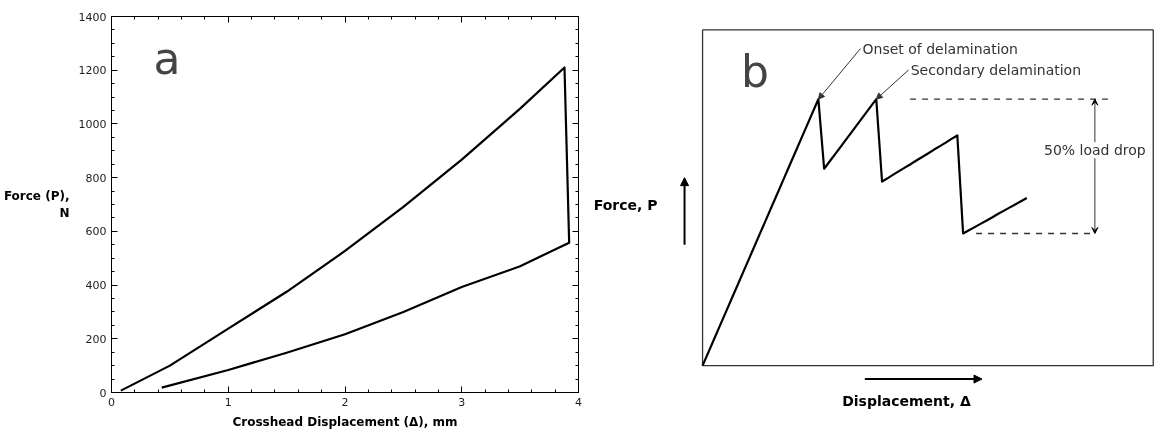 The height and width of the screenshot is (440, 1163). Describe the element at coordinates (940, 48) in the screenshot. I see `text: Onset of delamination` at that location.